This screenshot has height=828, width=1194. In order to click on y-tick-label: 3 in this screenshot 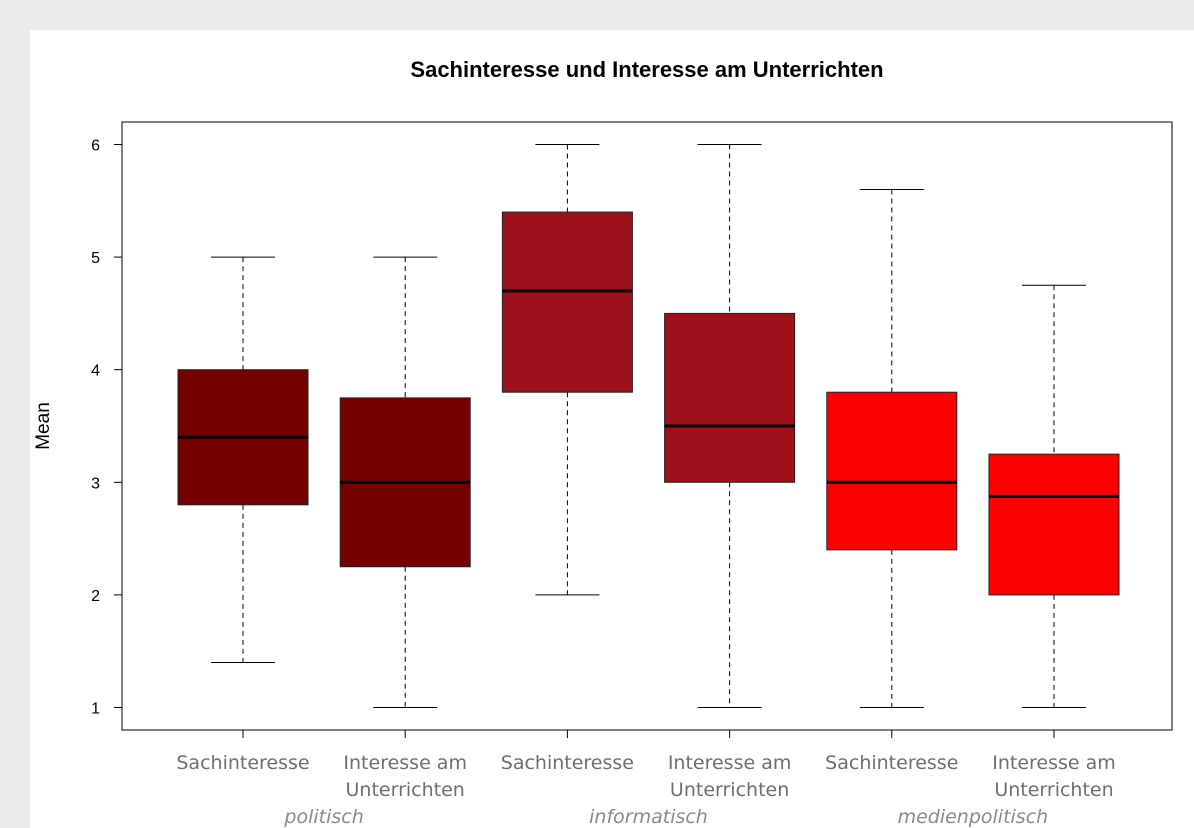, I will do `click(95, 483)`.